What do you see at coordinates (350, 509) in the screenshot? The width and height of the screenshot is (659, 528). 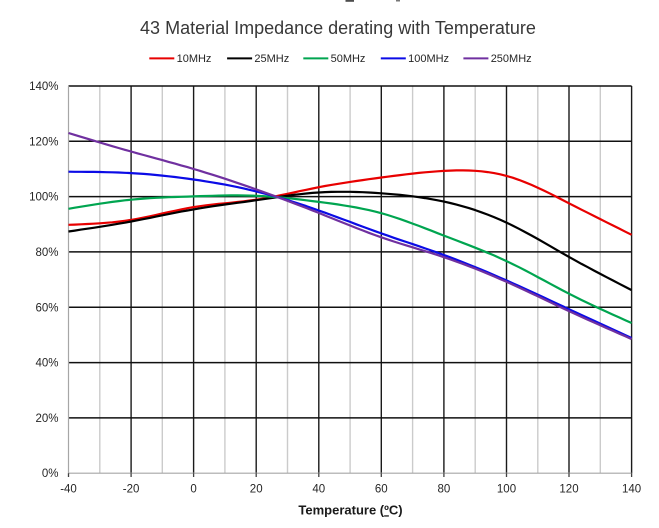 I see `svg-text: Temperature (ºC)` at bounding box center [350, 509].